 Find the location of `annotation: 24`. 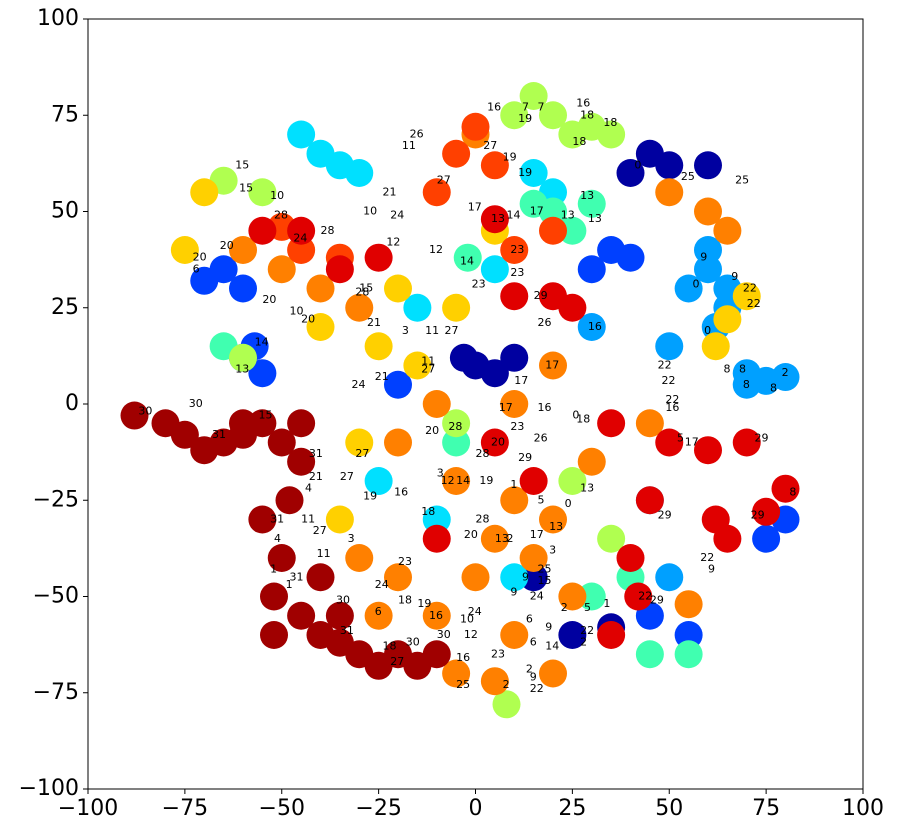

annotation: 24 is located at coordinates (475, 611).